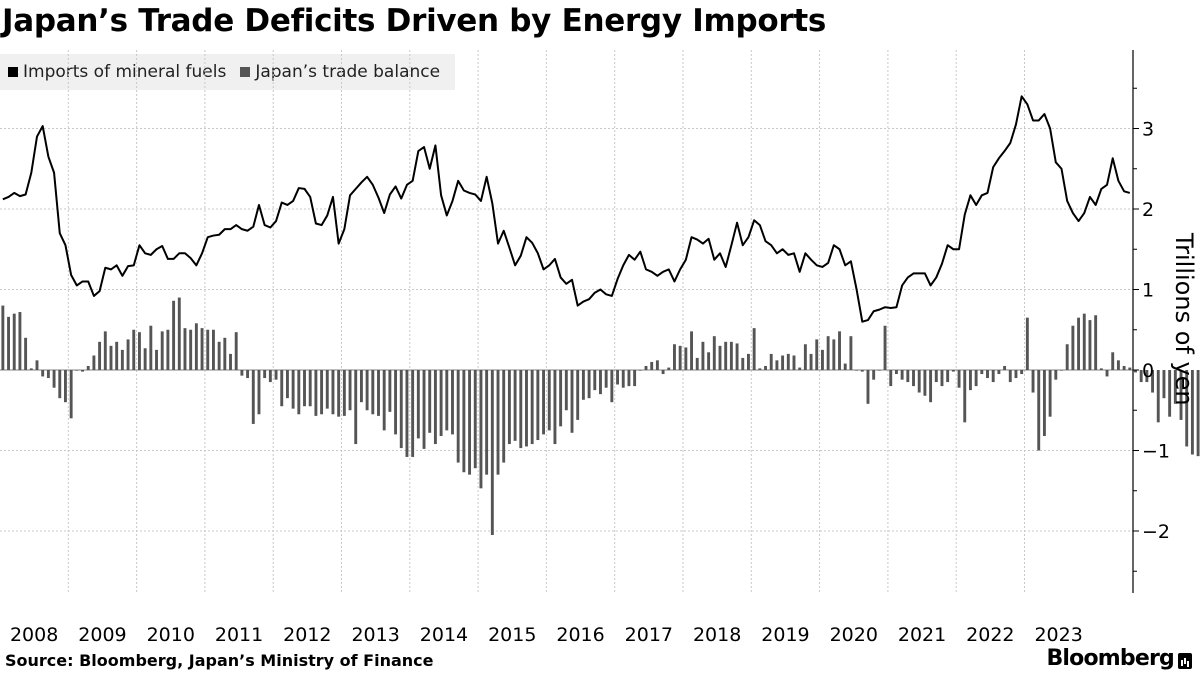 Image resolution: width=1200 pixels, height=675 pixels. I want to click on x-tick-label: 2022, so click(990, 635).